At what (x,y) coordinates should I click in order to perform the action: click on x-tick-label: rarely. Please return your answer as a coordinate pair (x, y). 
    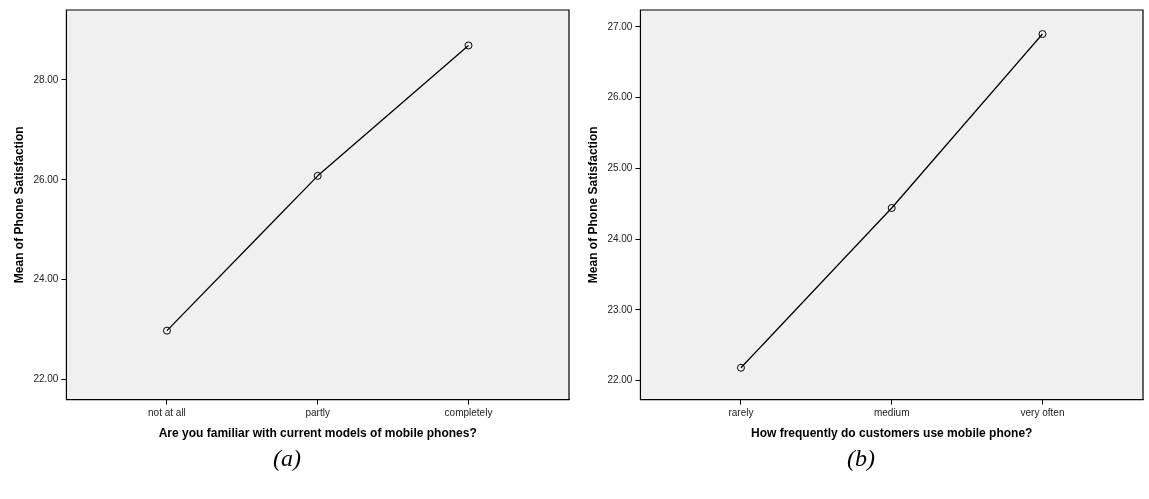
    Looking at the image, I should click on (741, 413).